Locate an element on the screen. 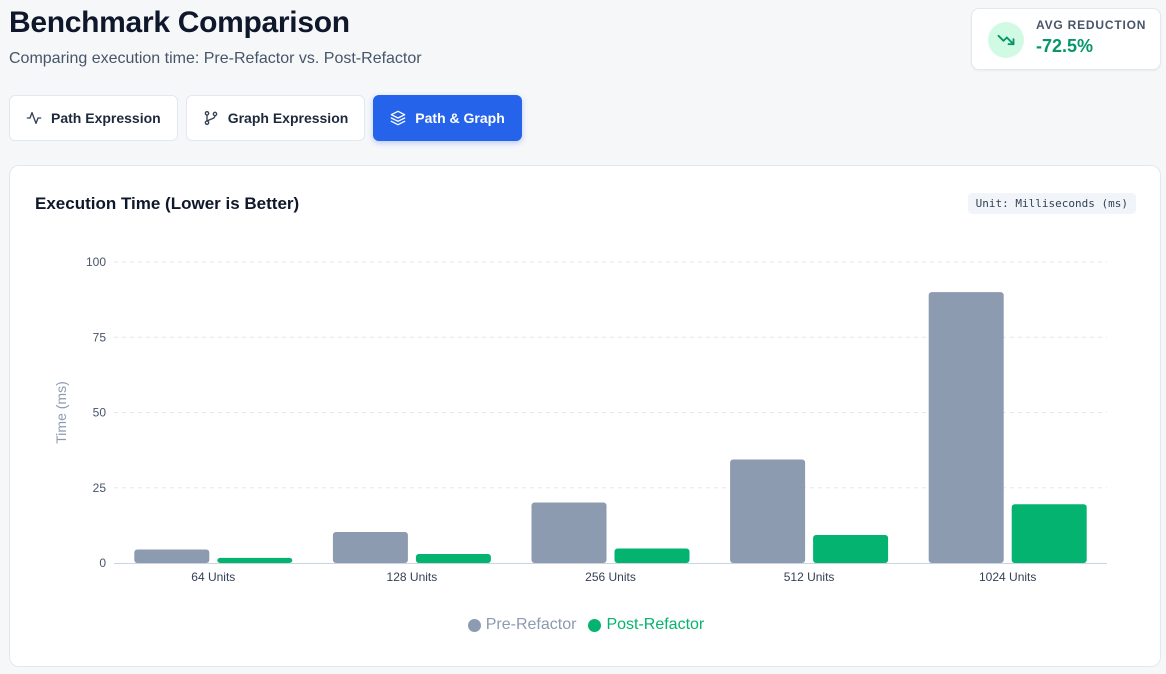  tab-path-expression: Path Expression is located at coordinates (93, 118).